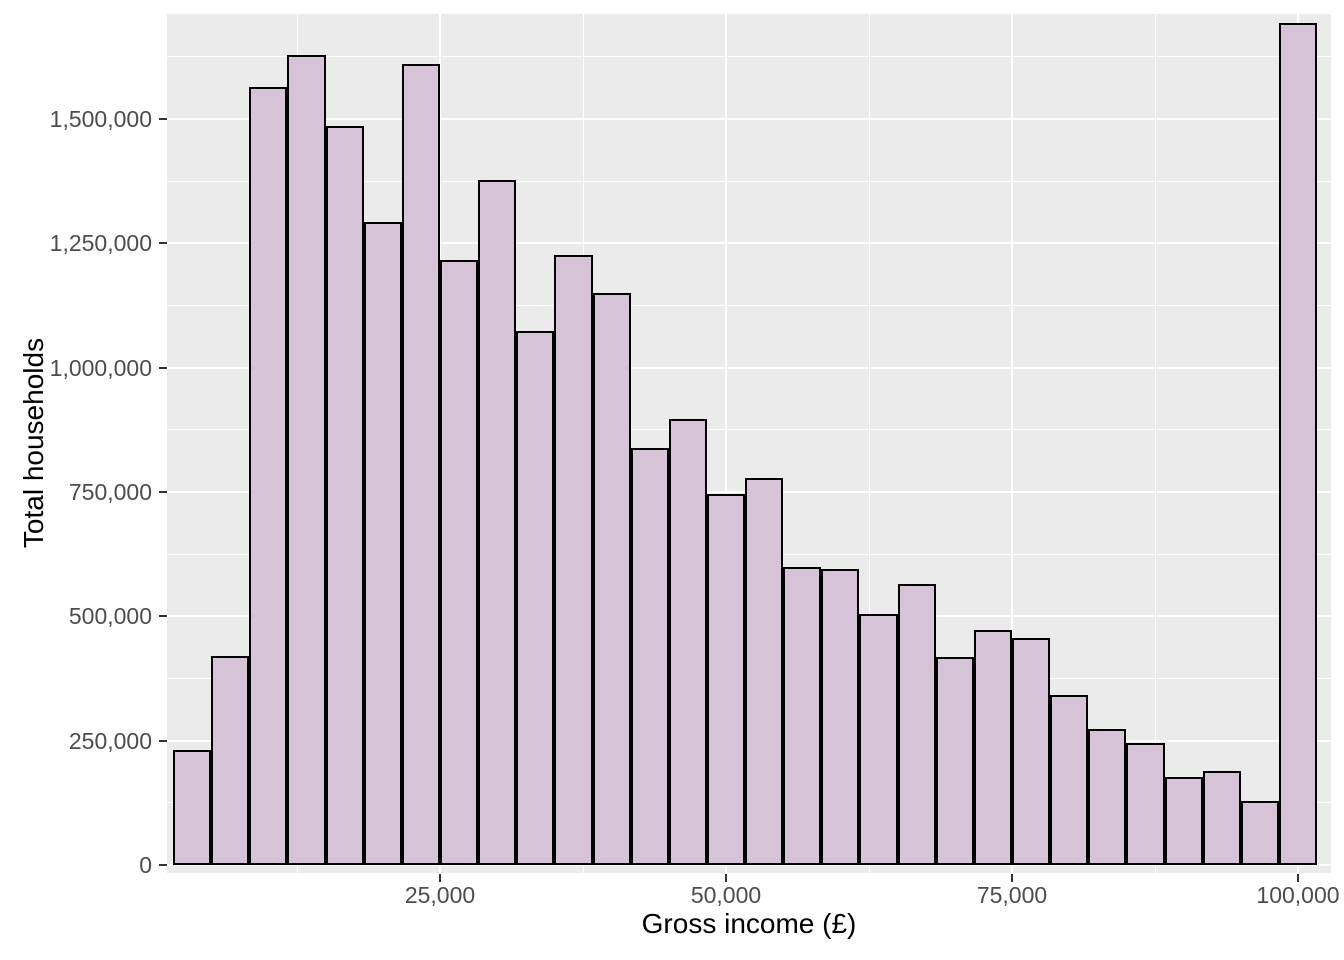 The height and width of the screenshot is (960, 1344). Describe the element at coordinates (726, 895) in the screenshot. I see `x-tick-label: 50,000` at that location.